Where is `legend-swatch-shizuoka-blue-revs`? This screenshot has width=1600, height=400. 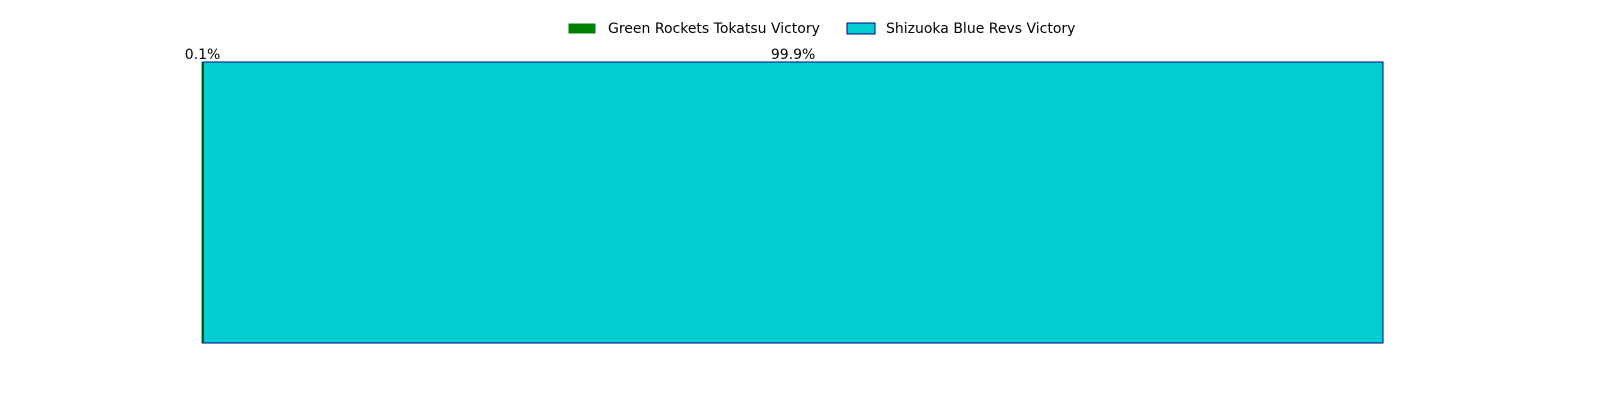 legend-swatch-shizuoka-blue-revs is located at coordinates (861, 28).